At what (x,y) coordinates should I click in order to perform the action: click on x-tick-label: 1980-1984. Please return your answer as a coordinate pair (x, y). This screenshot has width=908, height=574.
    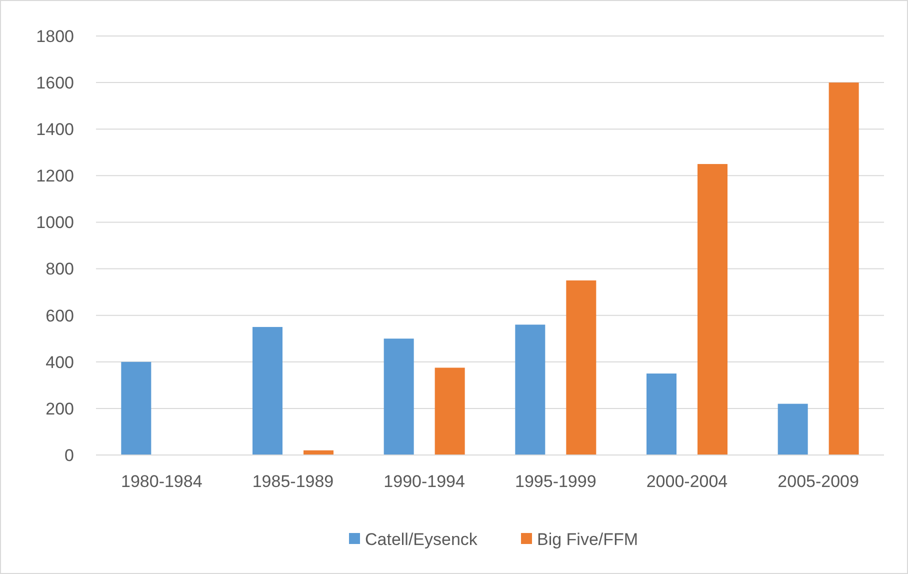
    Looking at the image, I should click on (161, 481).